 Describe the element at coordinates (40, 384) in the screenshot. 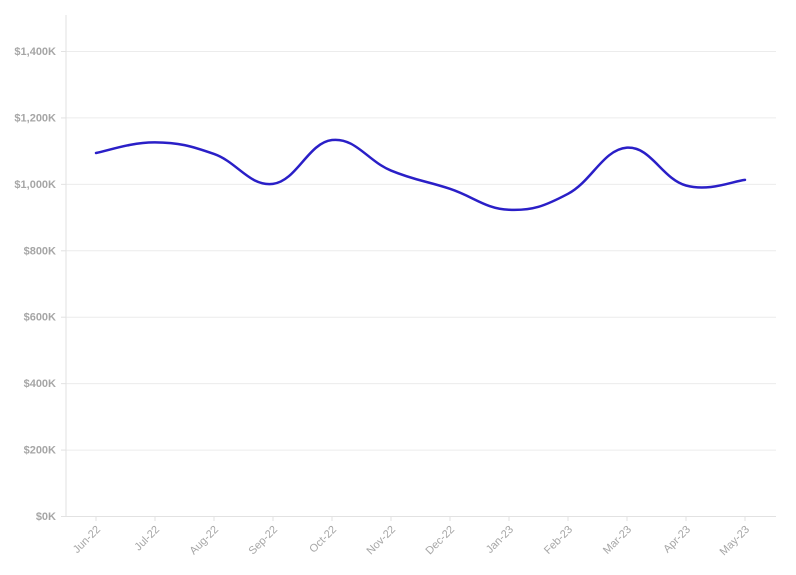

I see `y-tick-label: $400K` at that location.